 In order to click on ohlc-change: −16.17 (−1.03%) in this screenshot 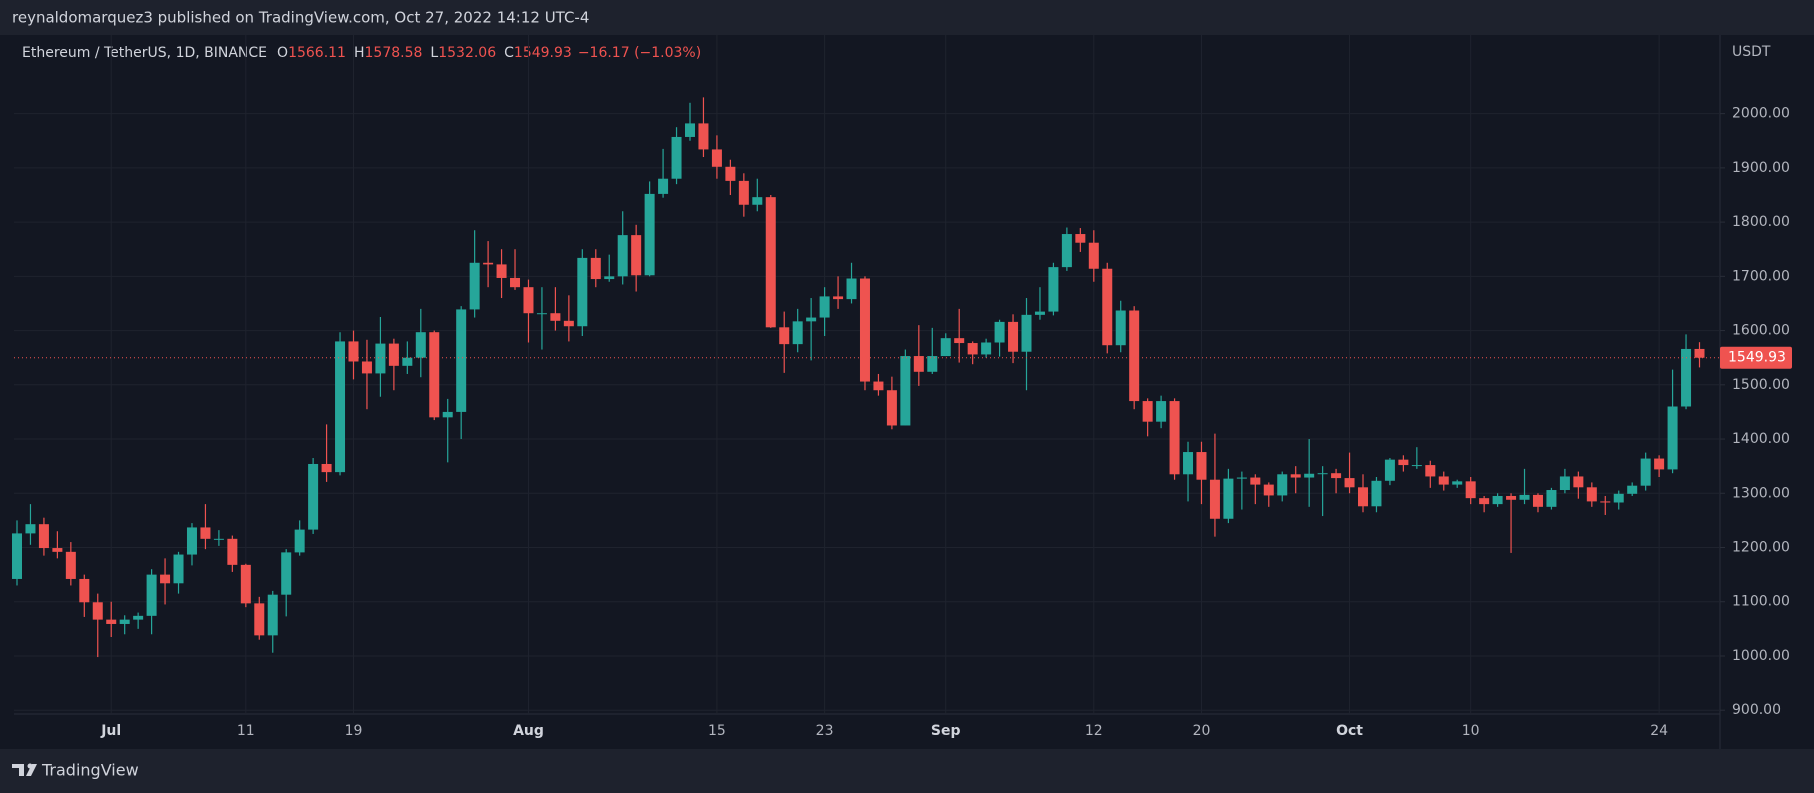, I will do `click(639, 53)`.